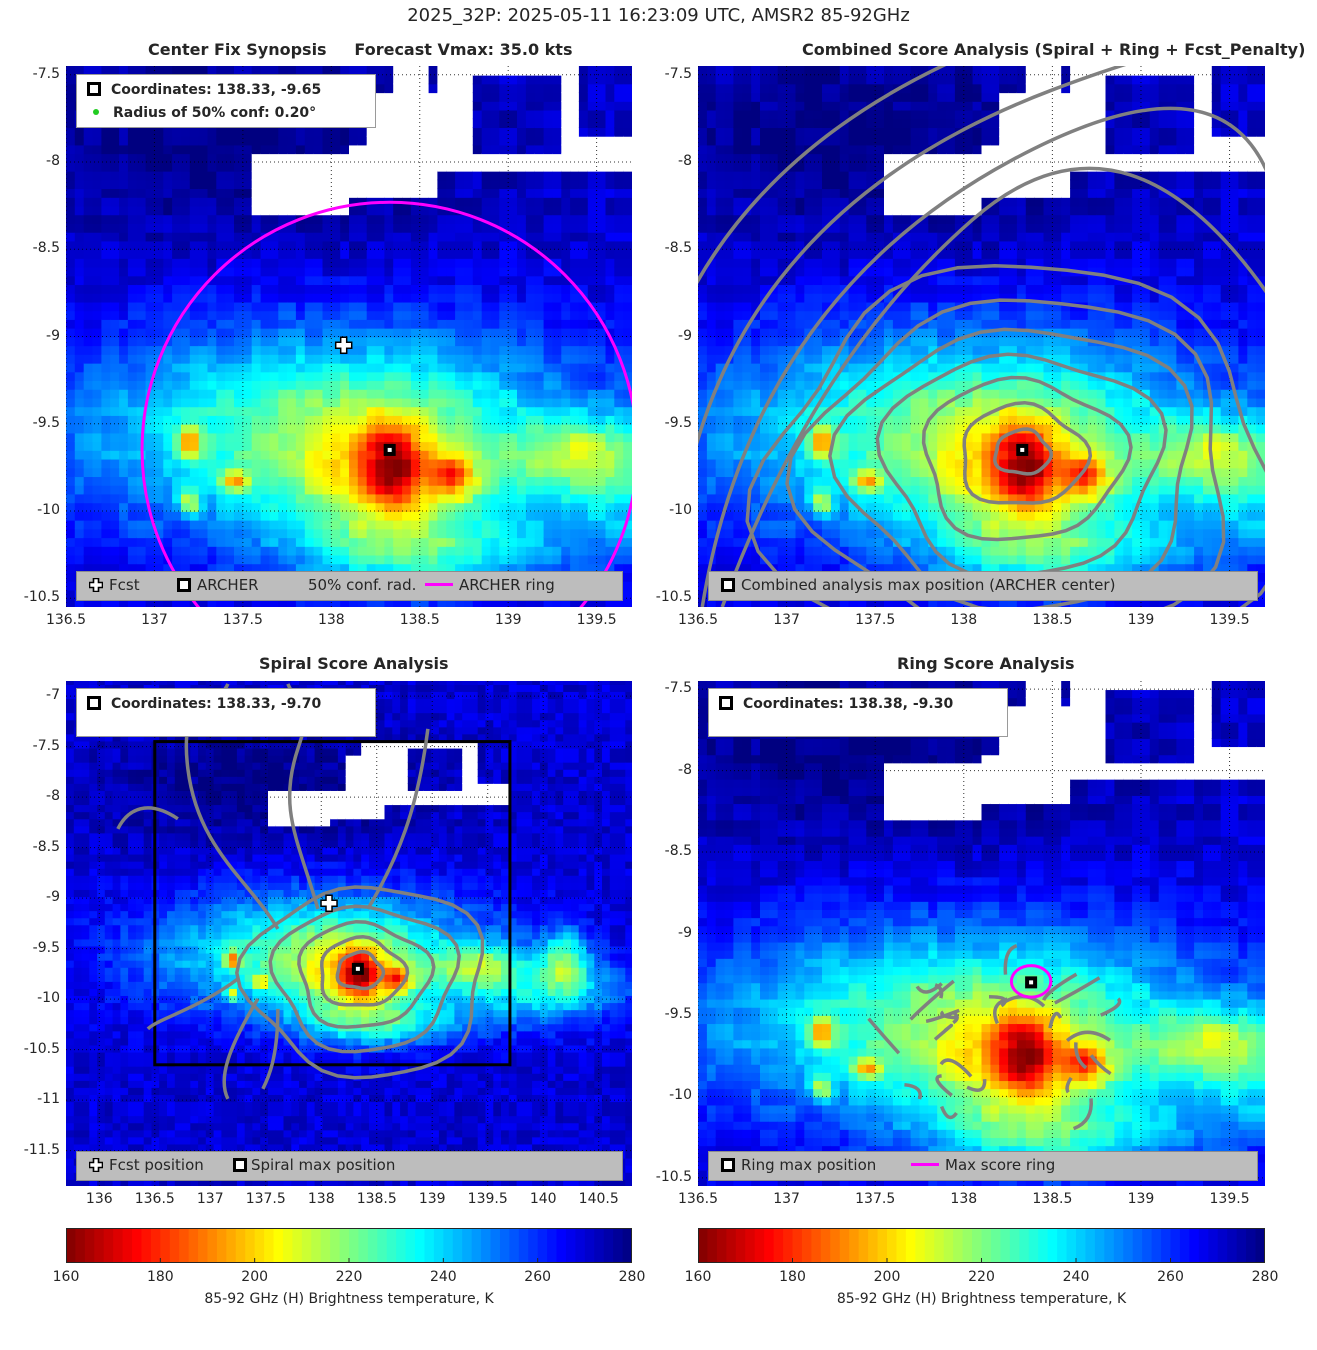 Image resolution: width=1317 pixels, height=1350 pixels. Describe the element at coordinates (685, 769) in the screenshot. I see `y-tick-label: -8` at that location.